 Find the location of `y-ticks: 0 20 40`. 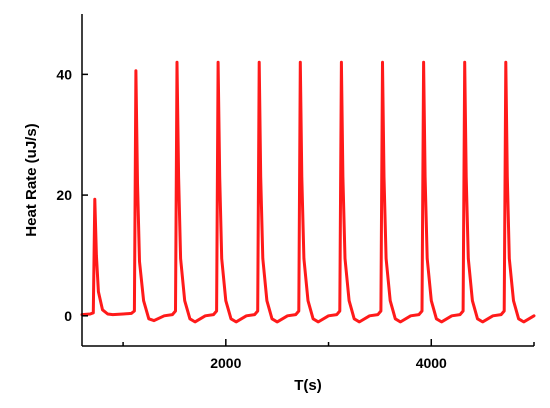

y-ticks: 0 20 40 is located at coordinates (72, 195).